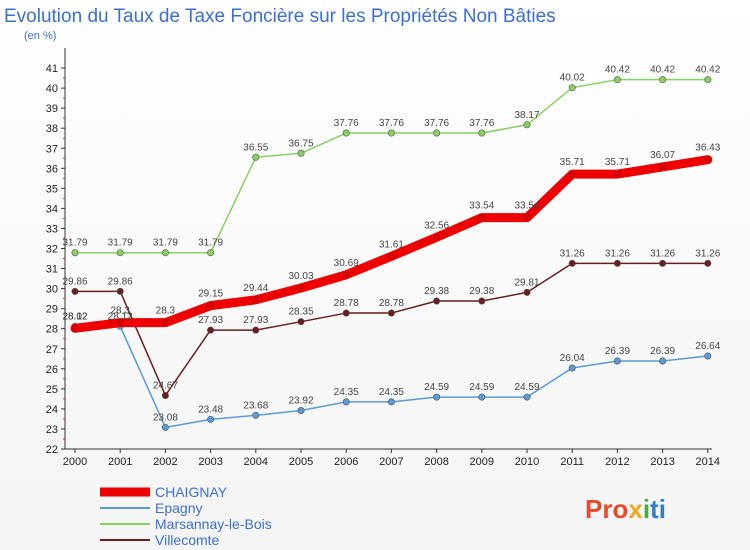 This screenshot has width=750, height=550. I want to click on x-tick-label: 2012, so click(617, 462).